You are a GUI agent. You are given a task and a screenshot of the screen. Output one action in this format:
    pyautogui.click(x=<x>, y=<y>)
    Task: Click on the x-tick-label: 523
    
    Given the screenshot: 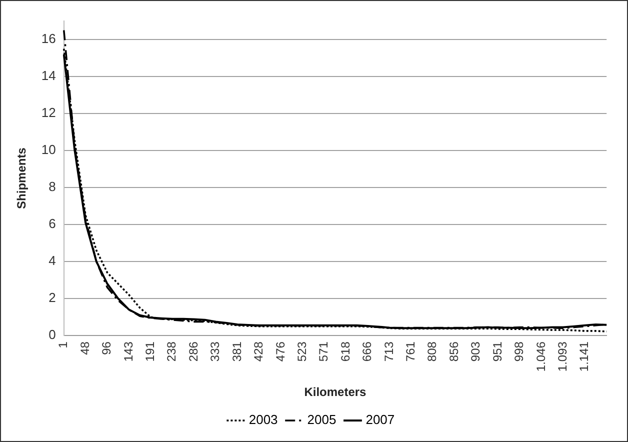 What is the action you would take?
    pyautogui.click(x=301, y=351)
    